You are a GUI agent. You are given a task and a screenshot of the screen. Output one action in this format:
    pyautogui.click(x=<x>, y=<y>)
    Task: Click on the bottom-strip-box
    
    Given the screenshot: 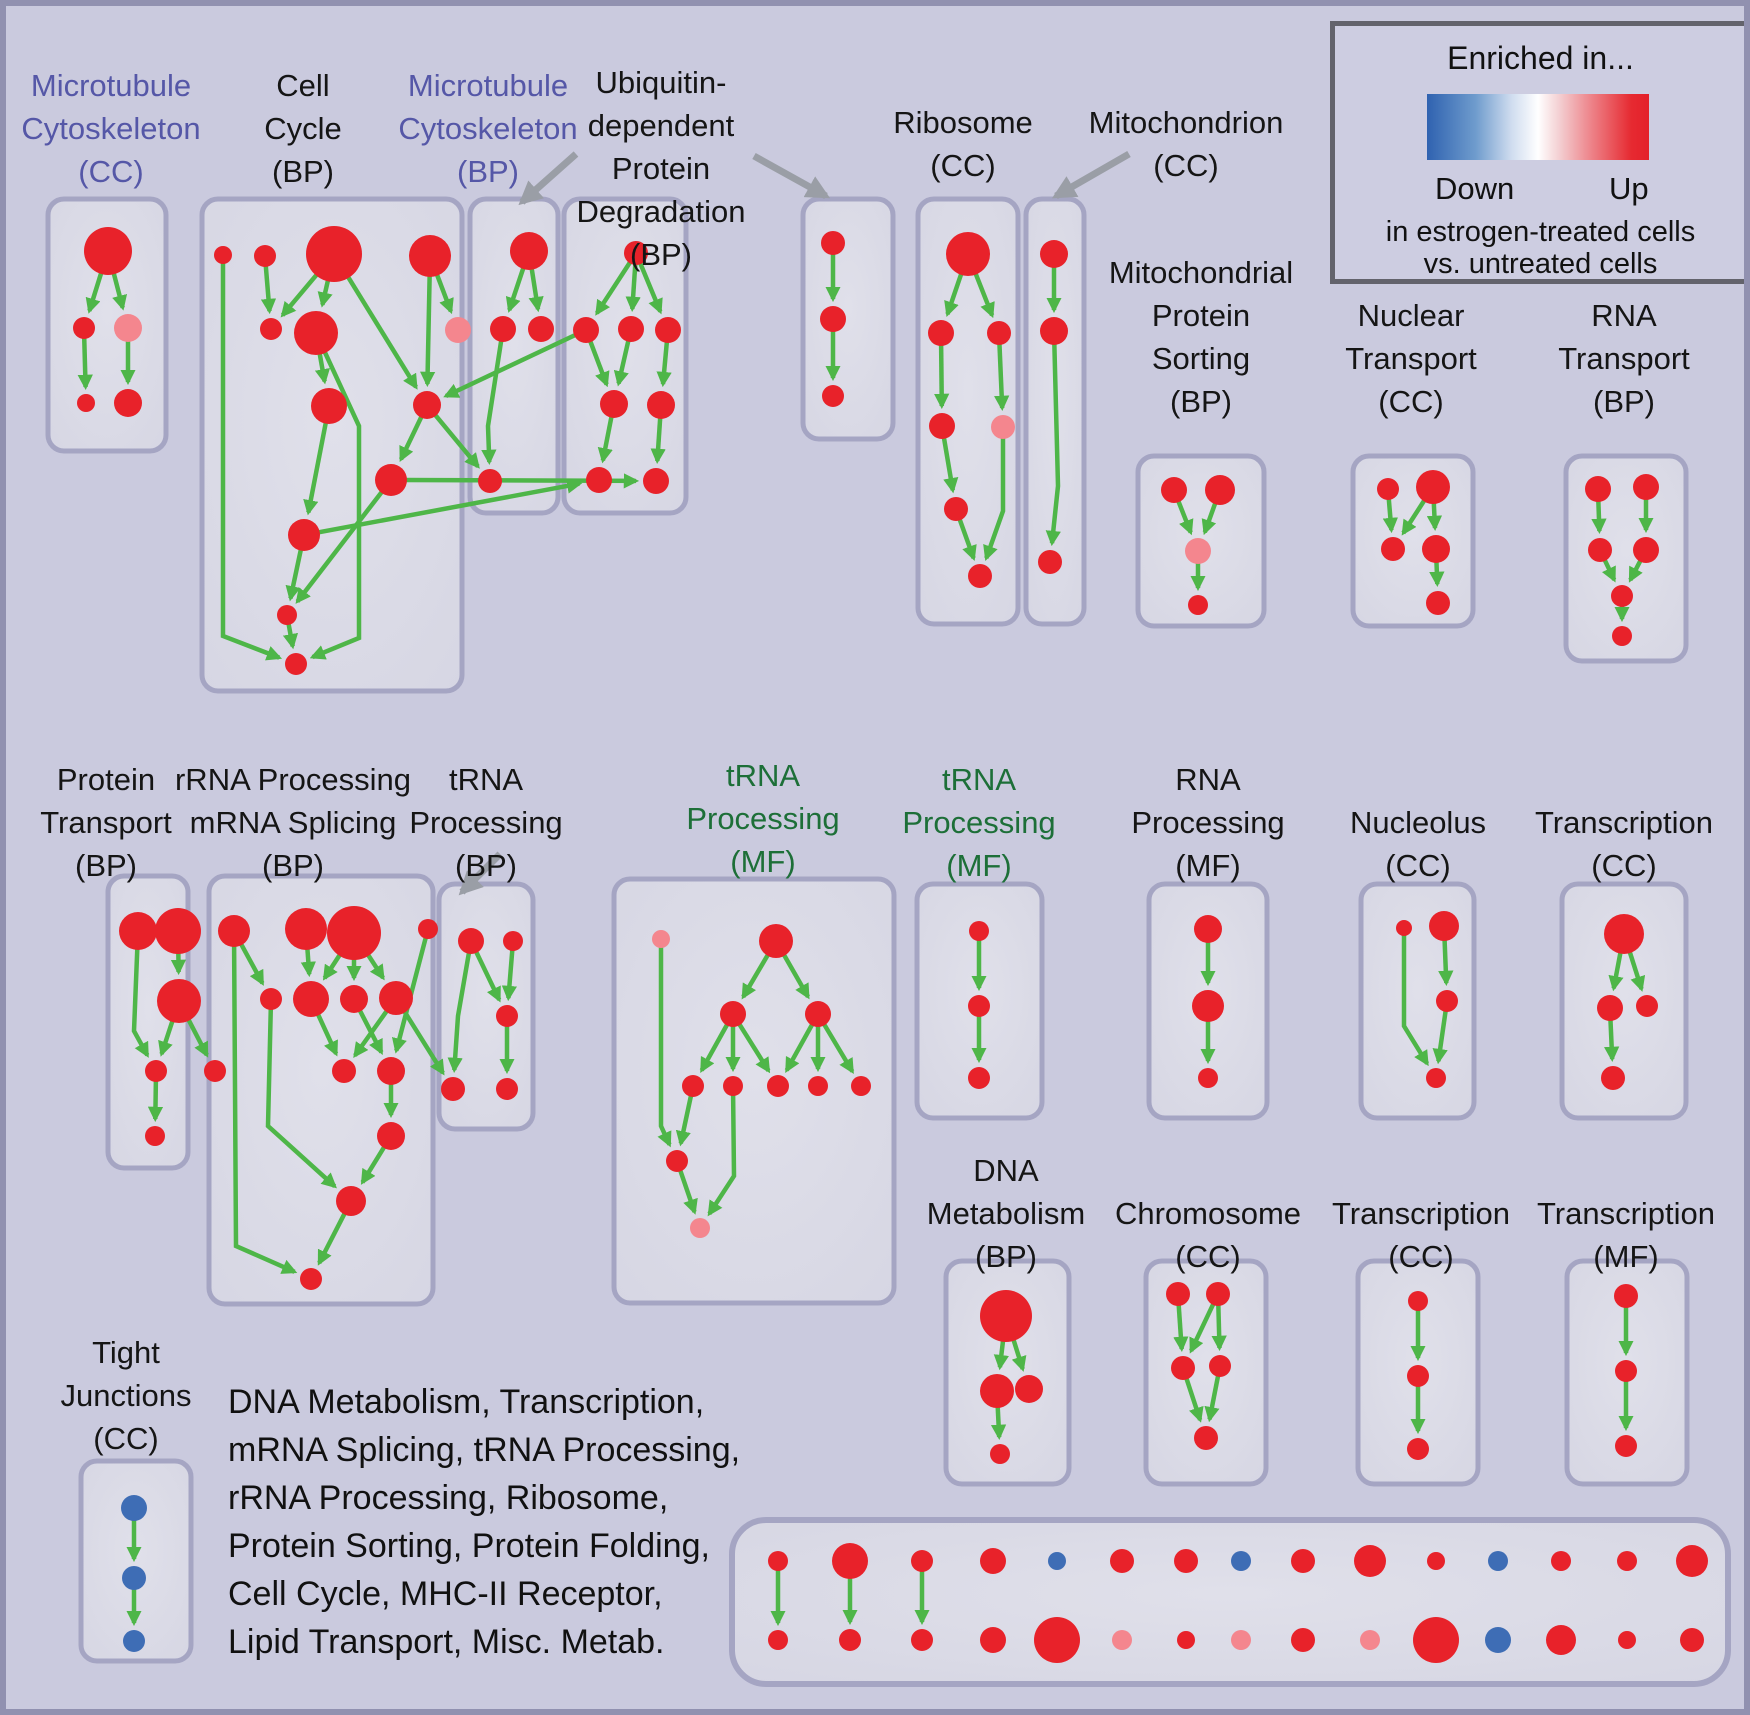 What is the action you would take?
    pyautogui.click(x=1230, y=1602)
    